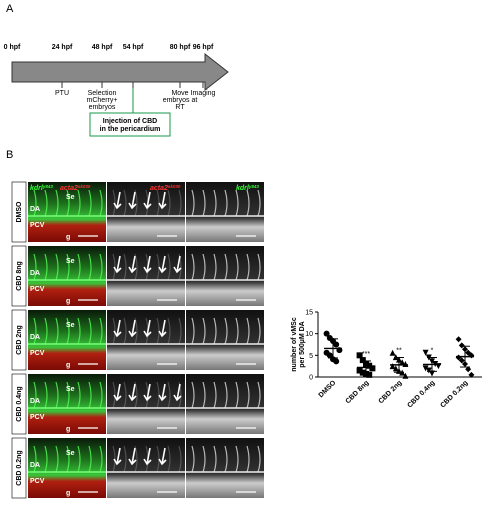 This screenshot has height=527, width=500. I want to click on row-label: DMSO, so click(19, 212).